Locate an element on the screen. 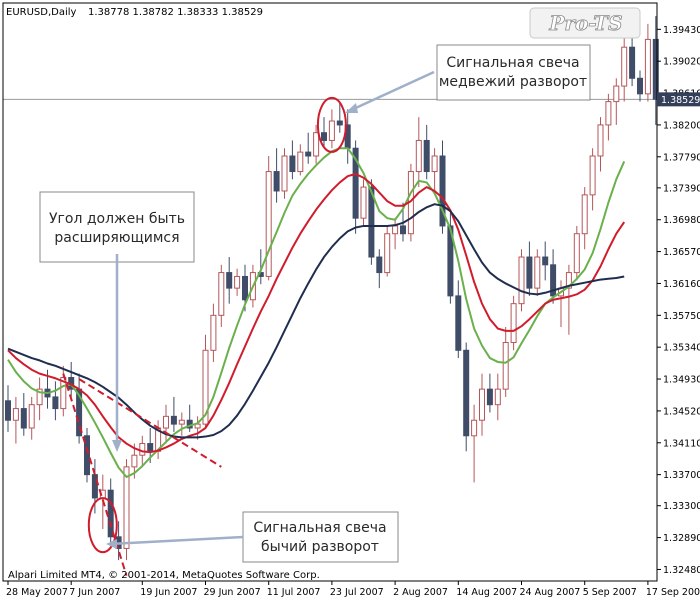 The height and width of the screenshot is (600, 700). y-tick-label: 1.38200 is located at coordinates (681, 125).